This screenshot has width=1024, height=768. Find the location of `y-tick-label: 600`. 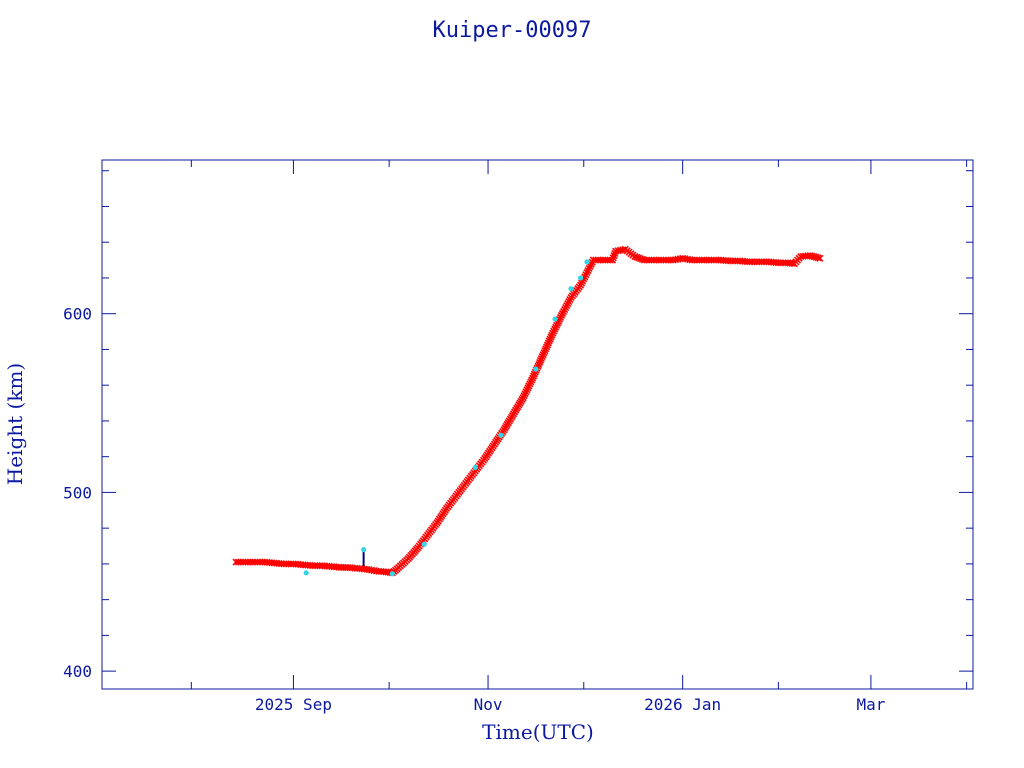

y-tick-label: 600 is located at coordinates (77, 314).